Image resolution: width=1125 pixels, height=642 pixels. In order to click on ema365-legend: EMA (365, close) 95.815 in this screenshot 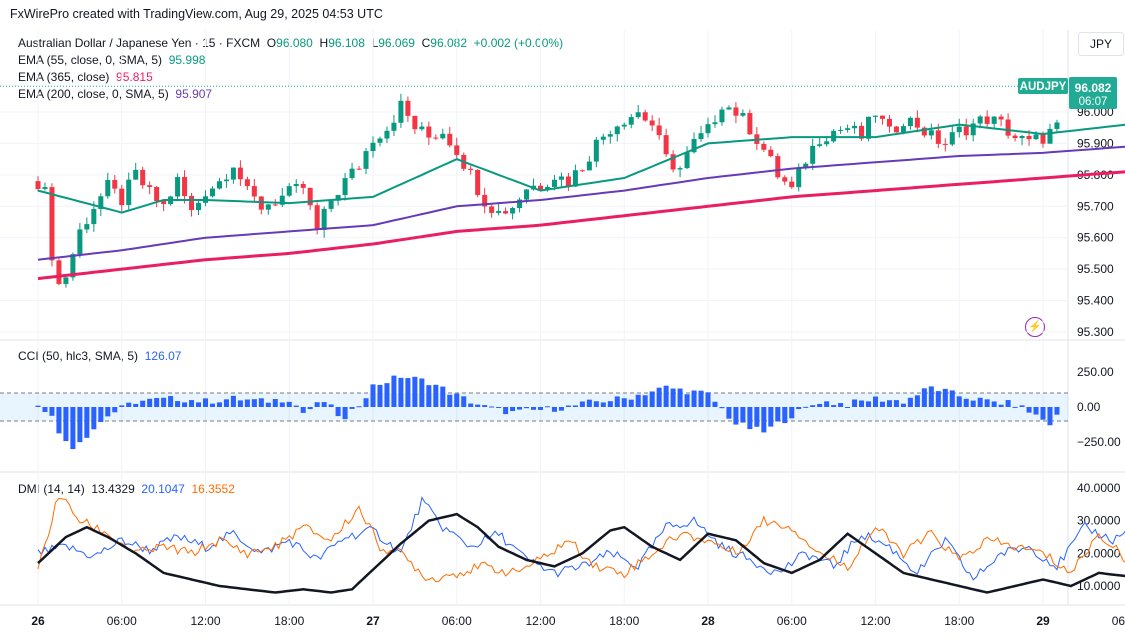, I will do `click(85, 77)`.